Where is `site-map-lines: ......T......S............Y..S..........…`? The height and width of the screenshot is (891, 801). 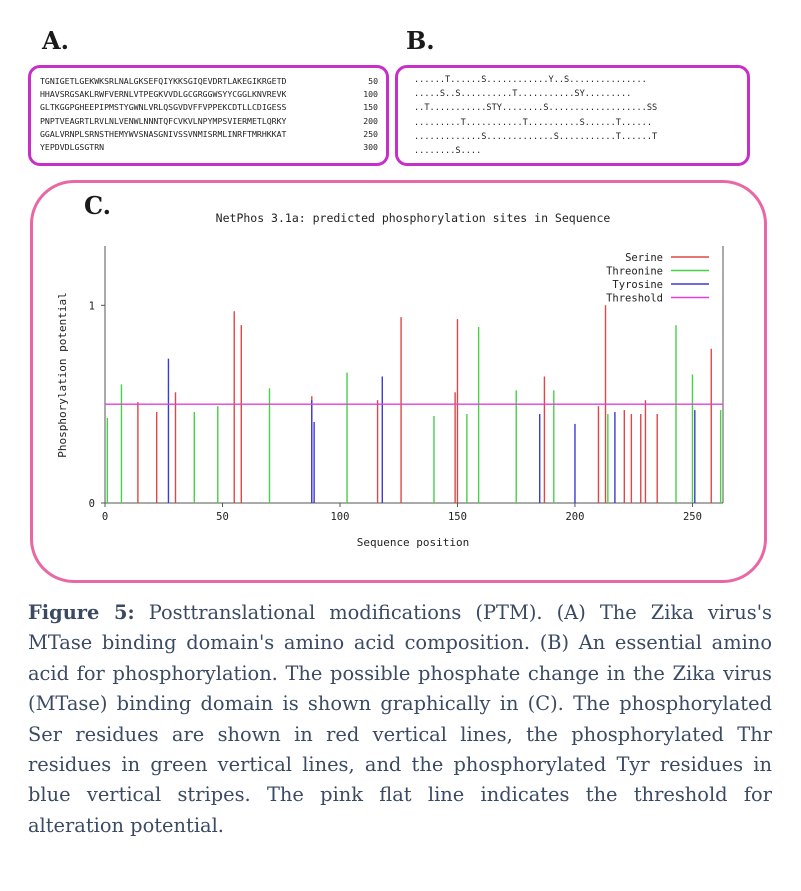
site-map-lines: ......T......S............Y..S..........… is located at coordinates (576, 115).